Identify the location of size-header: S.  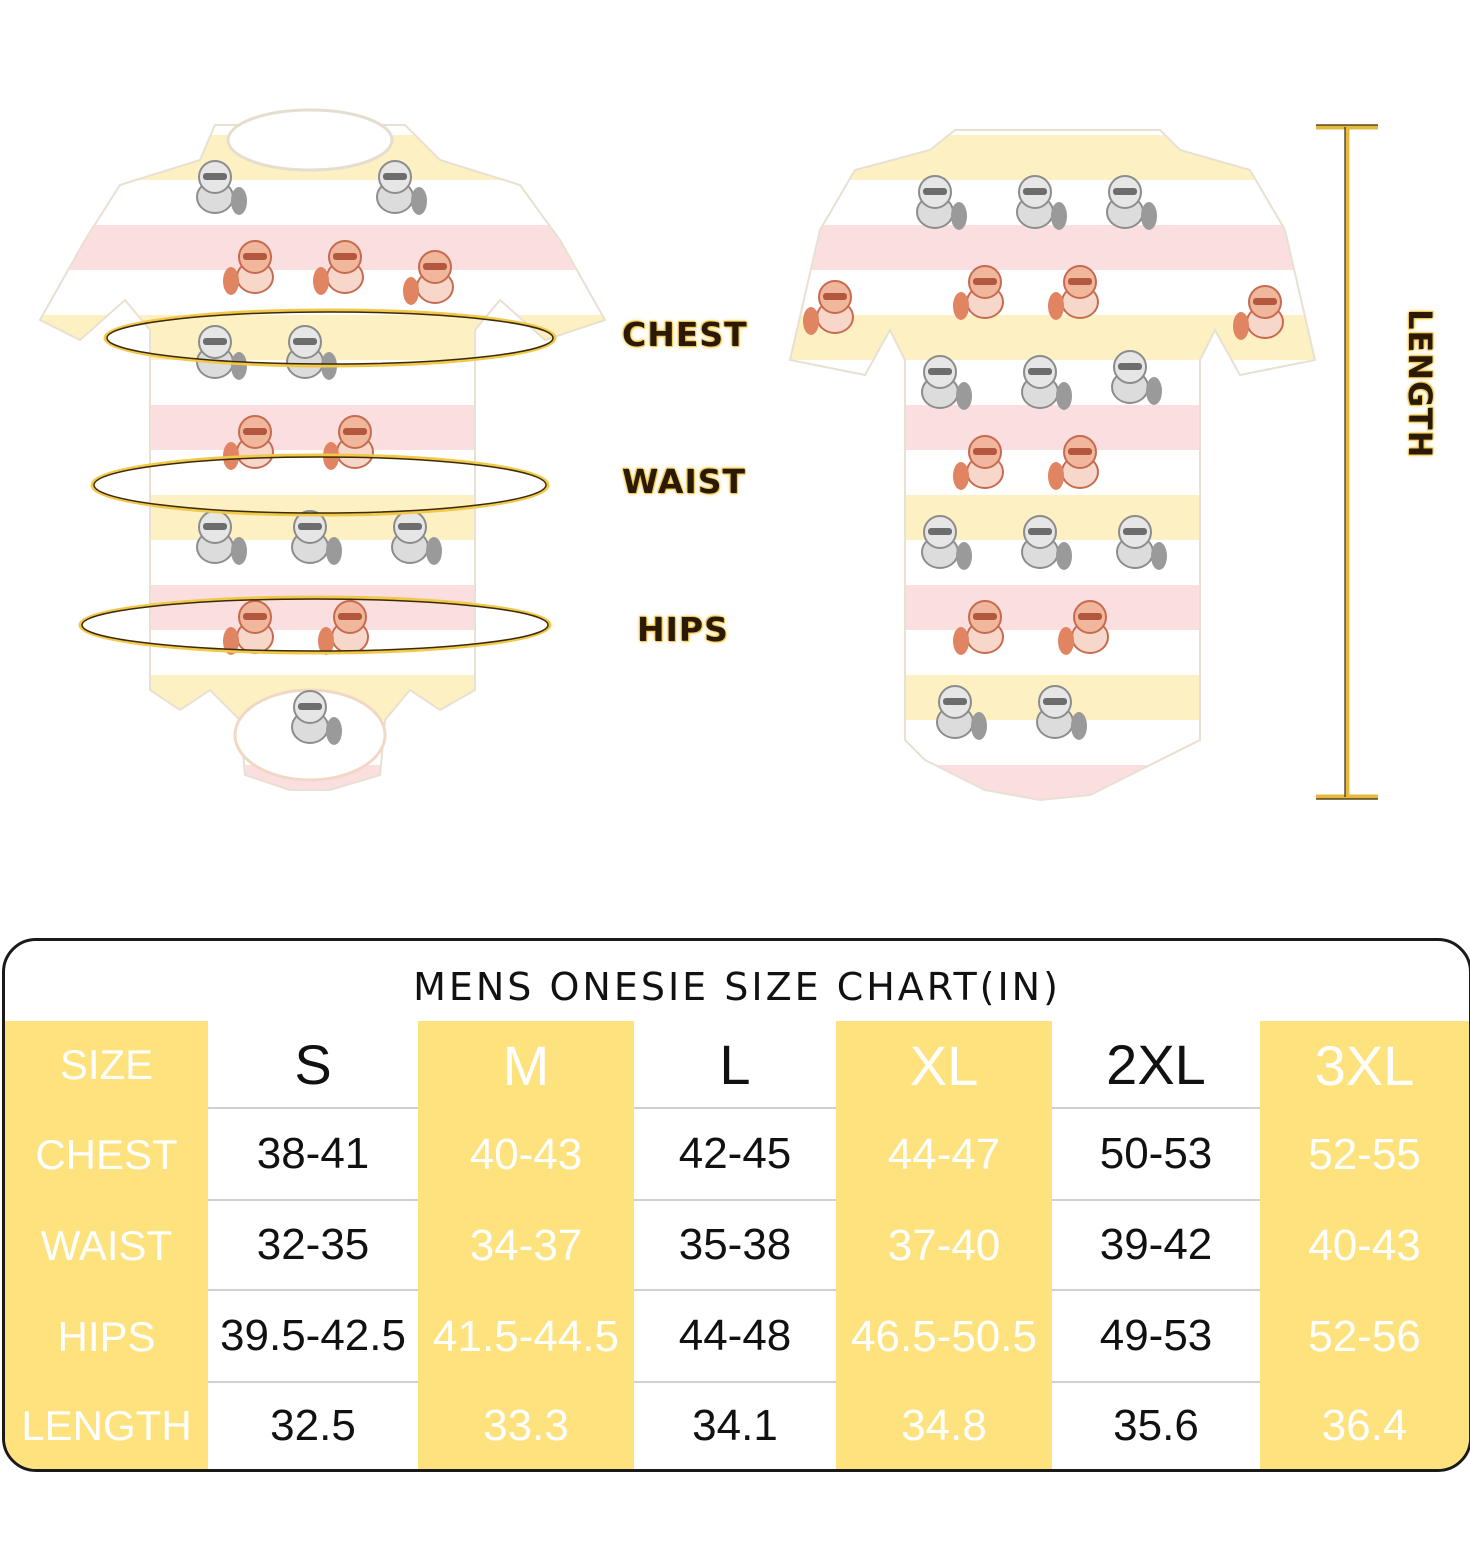
(313, 1065).